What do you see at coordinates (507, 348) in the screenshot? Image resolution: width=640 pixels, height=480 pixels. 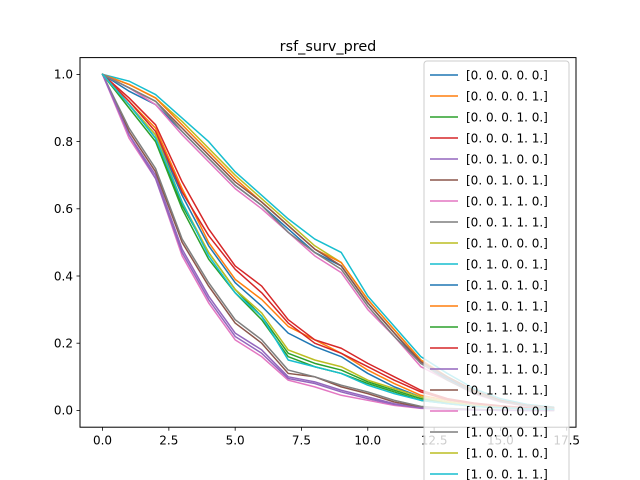 I see `legend-label: [0. 1. 1. 0. 1.]` at bounding box center [507, 348].